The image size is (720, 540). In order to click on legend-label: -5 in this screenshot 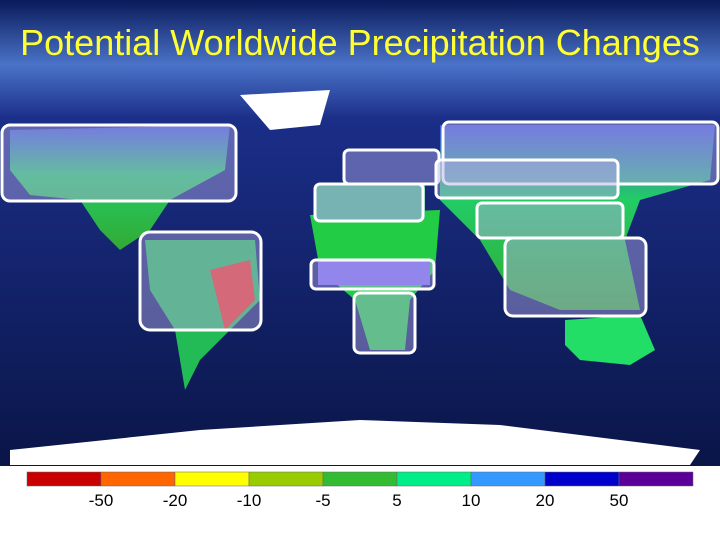, I will do `click(322, 500)`.